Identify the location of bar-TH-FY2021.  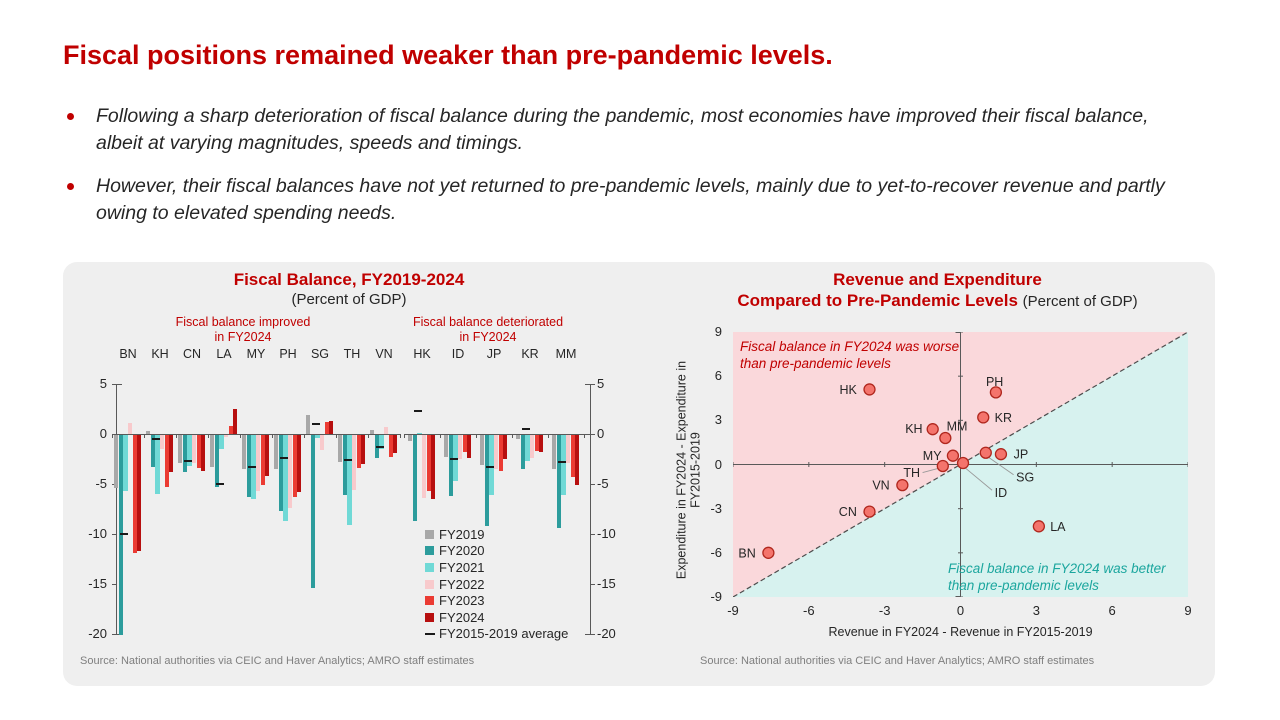
(349, 480).